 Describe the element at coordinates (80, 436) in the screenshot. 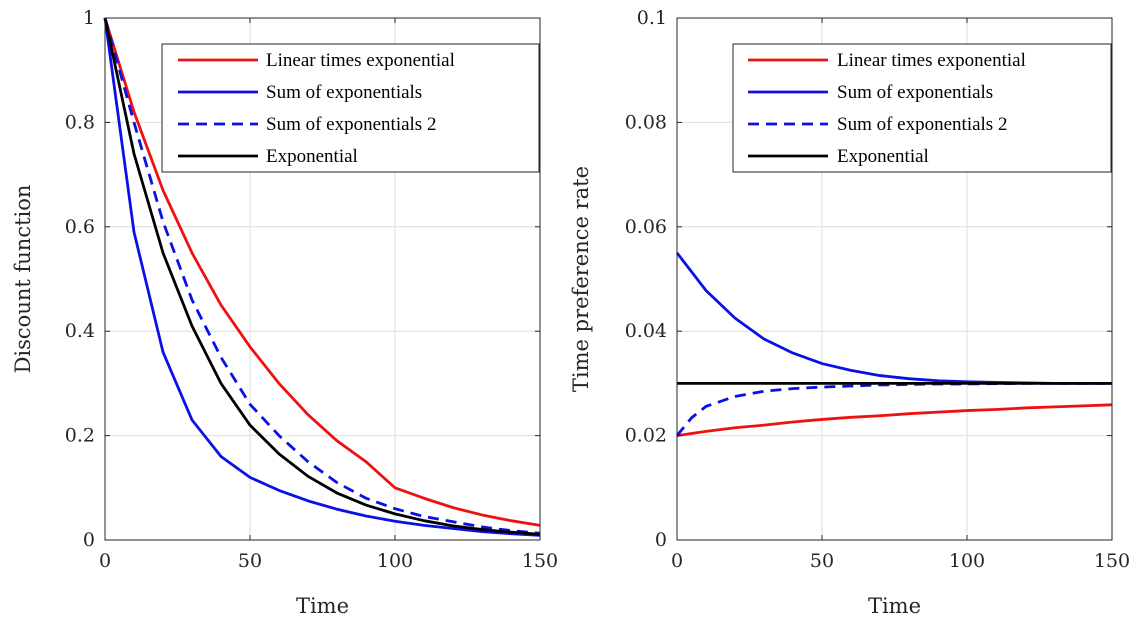

I see `y-tick-label: 0.2` at that location.